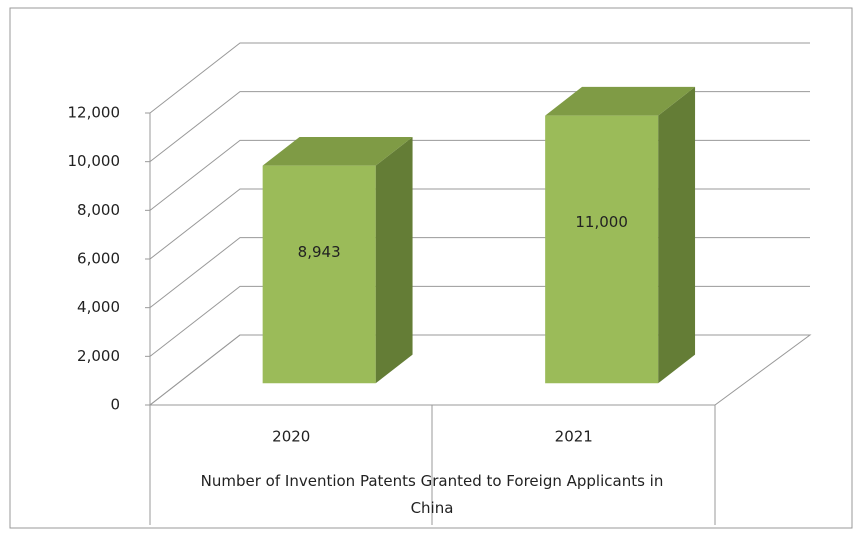 This screenshot has height=534, width=859. I want to click on y-tick-label: 0, so click(115, 405).